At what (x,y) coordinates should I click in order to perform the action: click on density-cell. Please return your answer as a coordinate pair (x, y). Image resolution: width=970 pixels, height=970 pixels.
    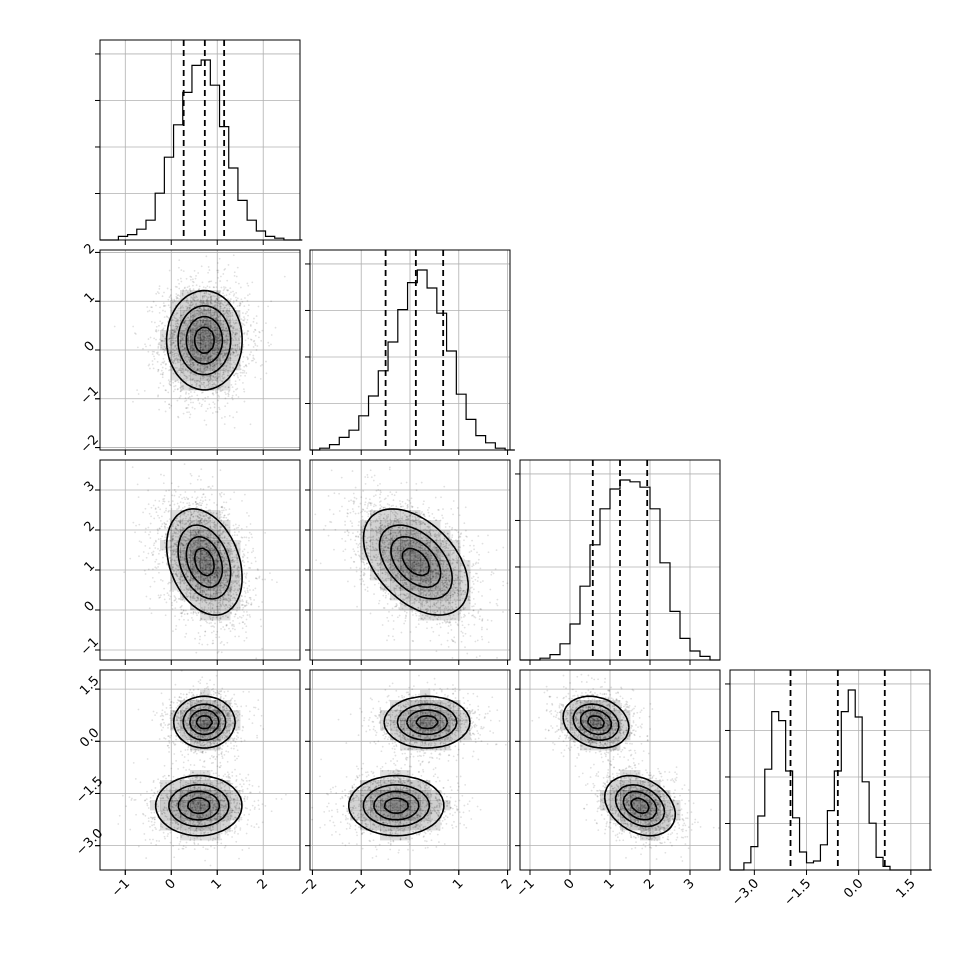
    Looking at the image, I should click on (195, 315).